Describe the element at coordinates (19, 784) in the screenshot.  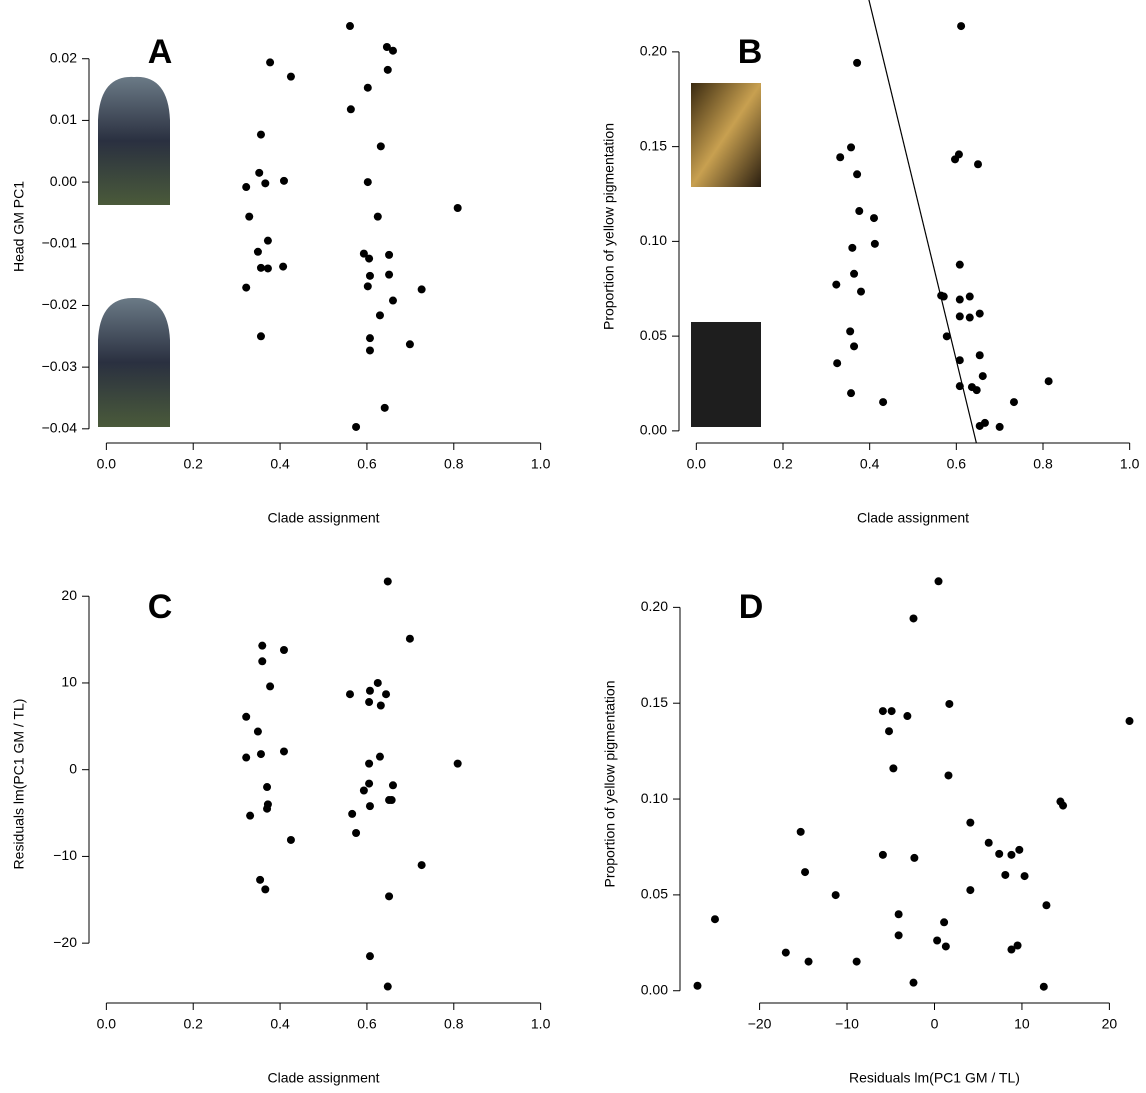
I see `y-axis-title: Residuals lm(PC1 GM / TL)` at that location.